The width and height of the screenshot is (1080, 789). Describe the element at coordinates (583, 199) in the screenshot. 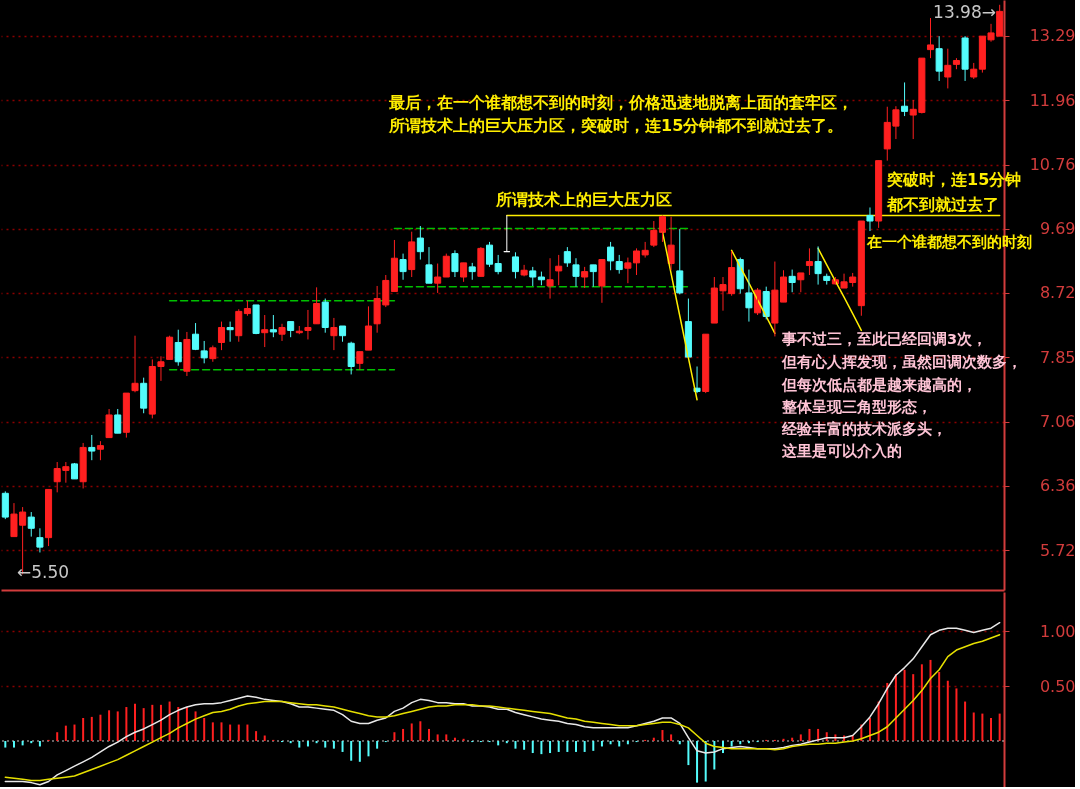

I see `annotation: 所谓技术上的巨大压力区` at that location.